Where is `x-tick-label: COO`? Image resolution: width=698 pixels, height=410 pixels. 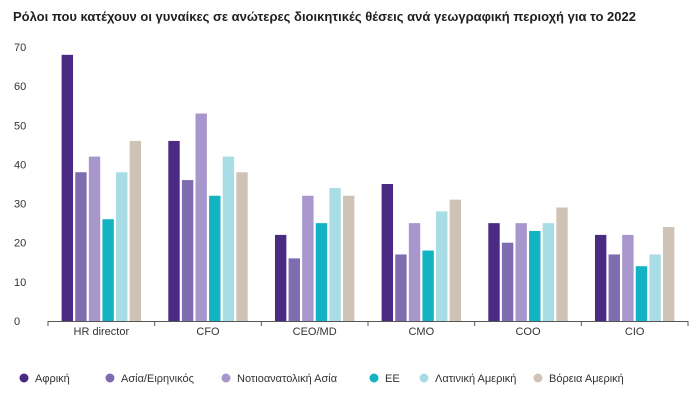 x-tick-label: COO is located at coordinates (528, 332).